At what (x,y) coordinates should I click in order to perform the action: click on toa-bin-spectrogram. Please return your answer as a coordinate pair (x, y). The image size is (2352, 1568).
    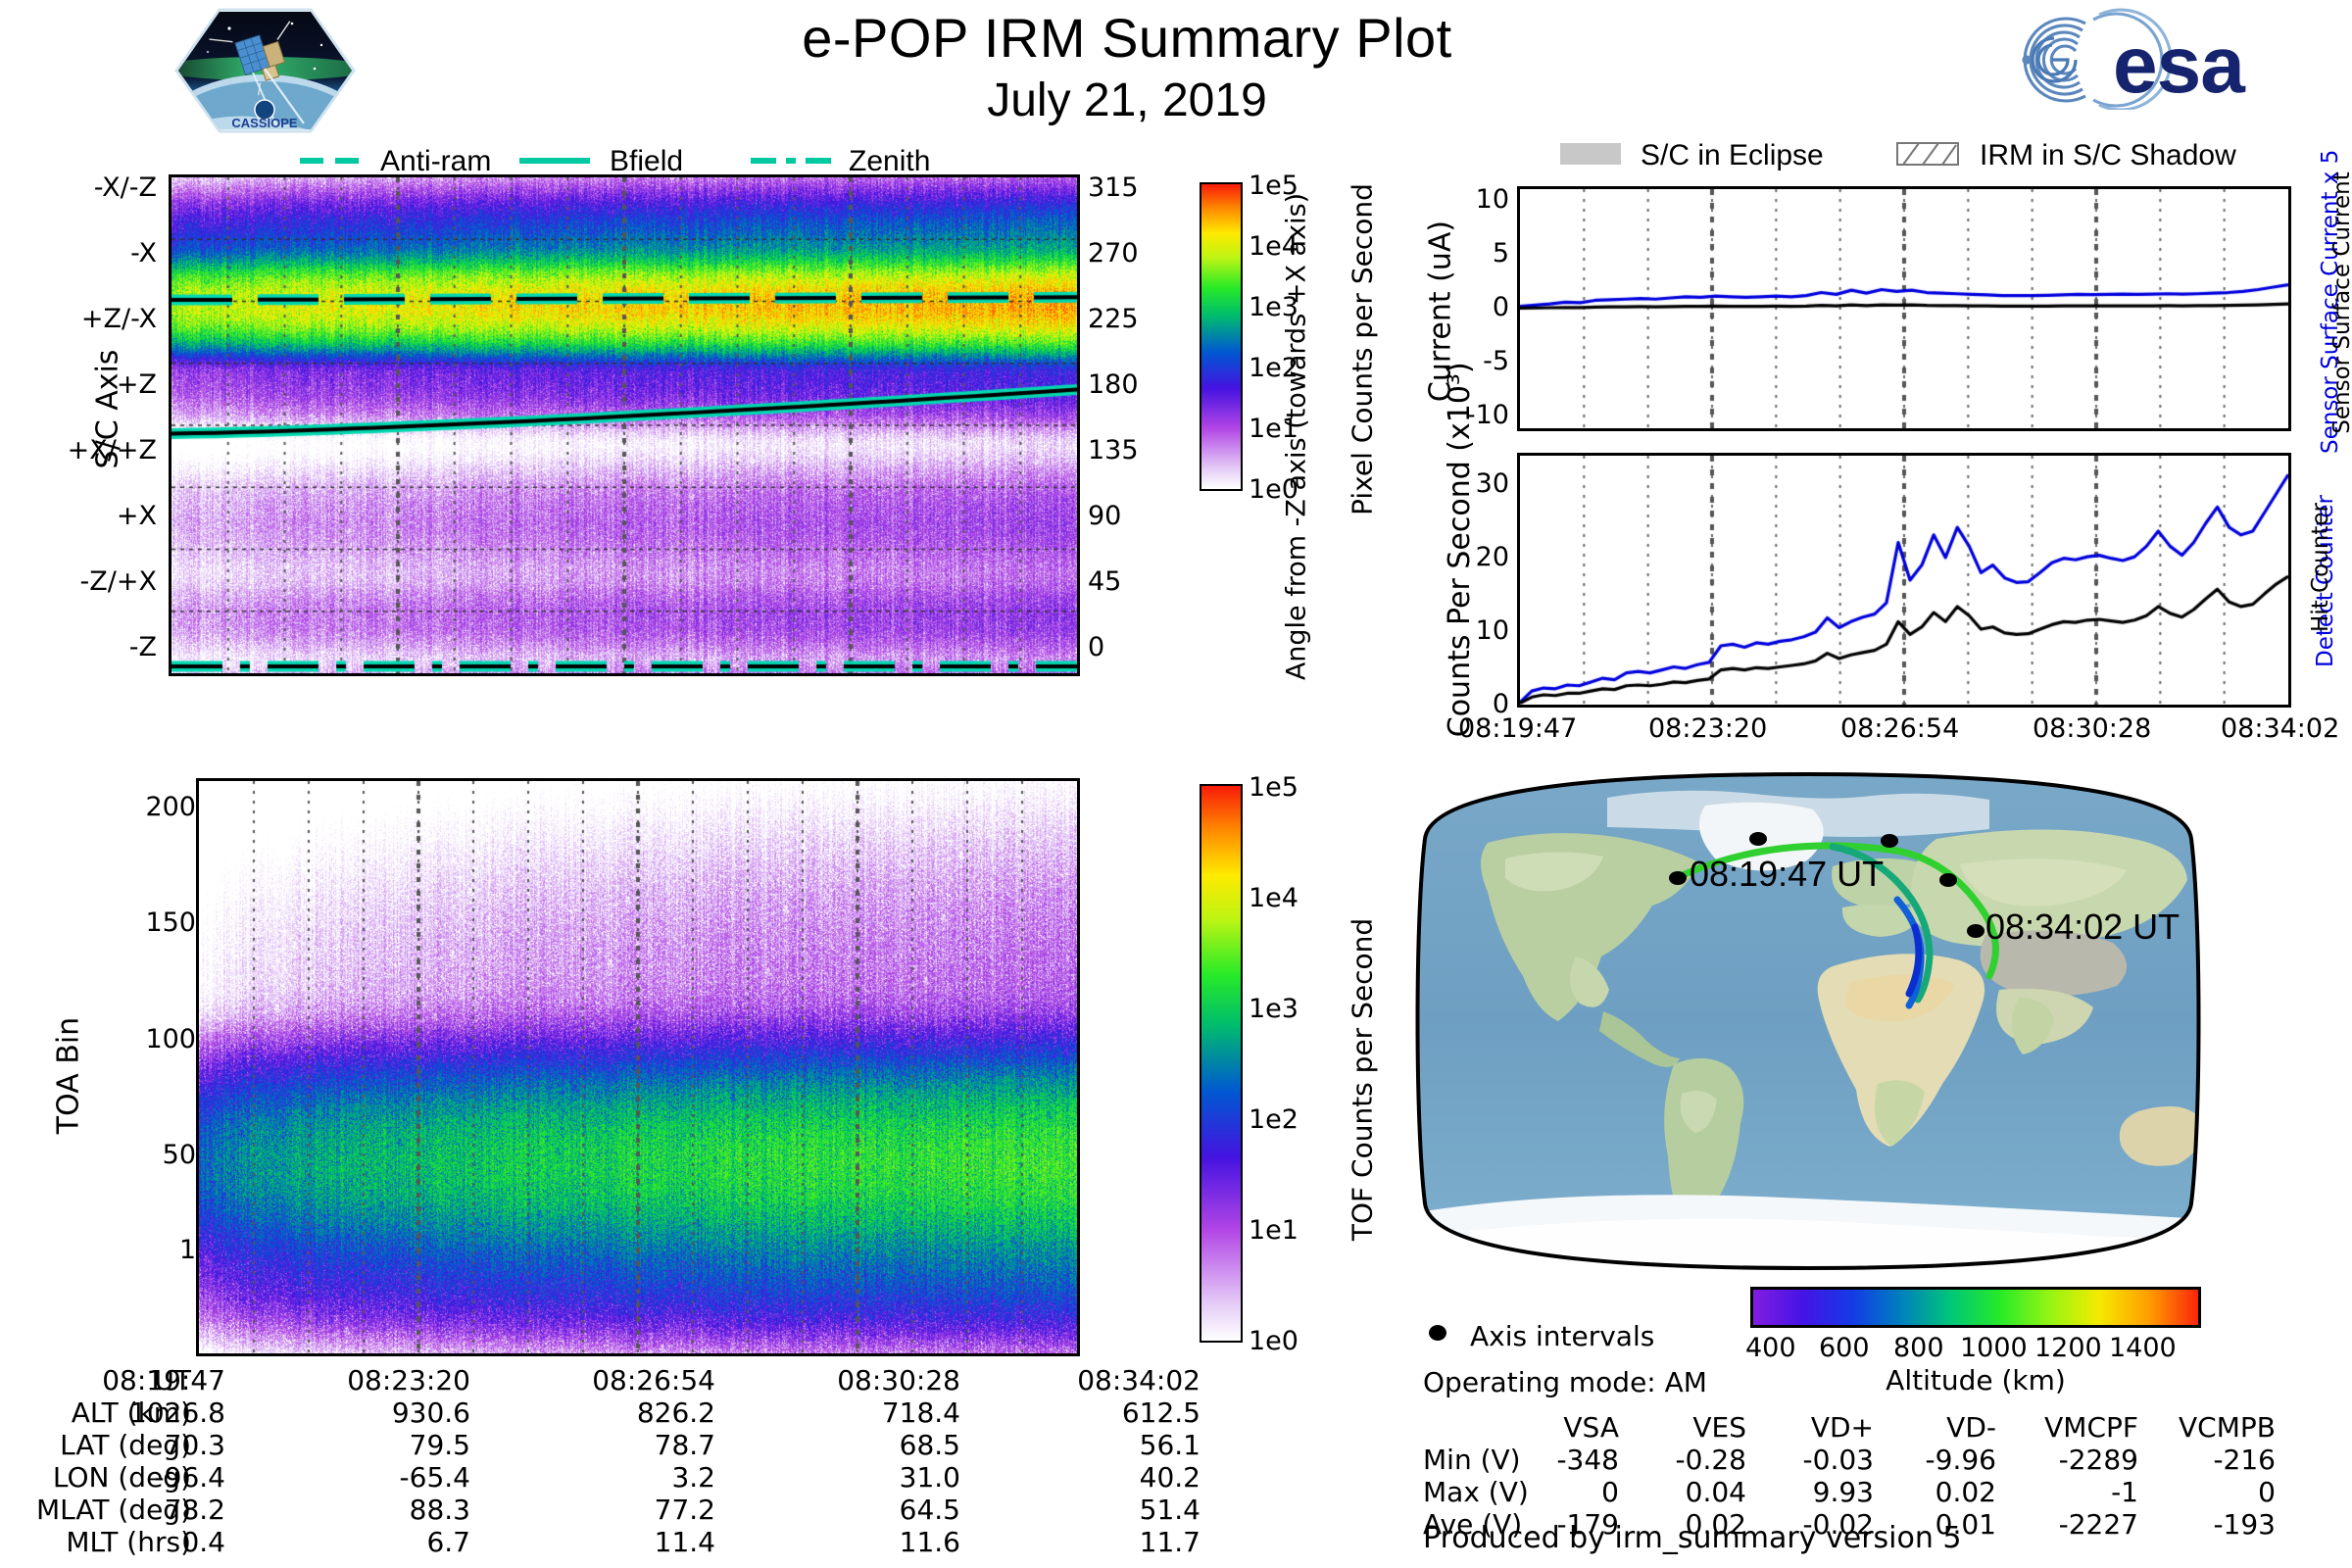
    Looking at the image, I should click on (638, 1067).